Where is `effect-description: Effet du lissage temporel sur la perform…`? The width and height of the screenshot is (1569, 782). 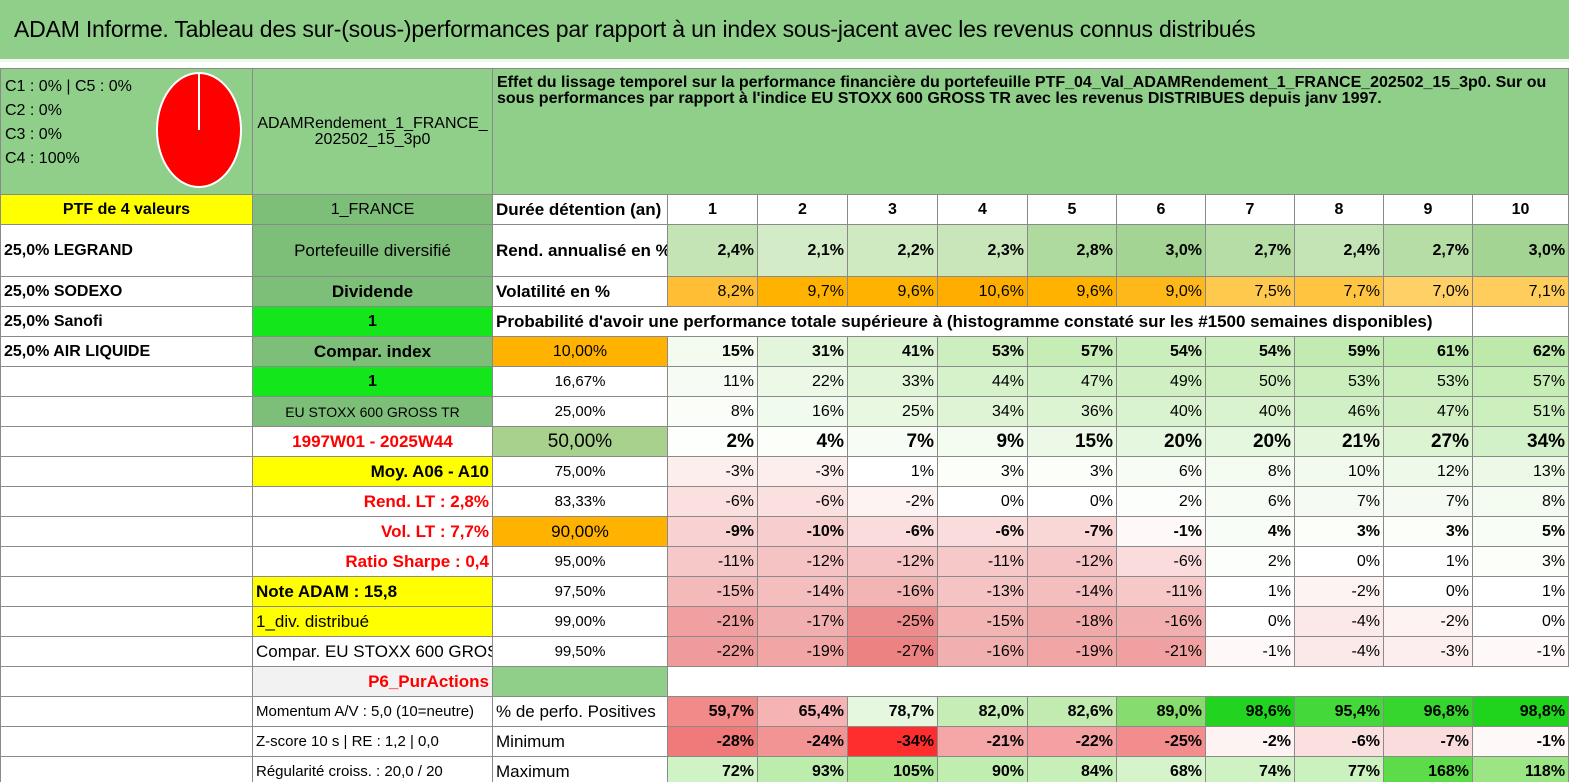
effect-description: Effet du lissage temporel sur la perform… is located at coordinates (1030, 131).